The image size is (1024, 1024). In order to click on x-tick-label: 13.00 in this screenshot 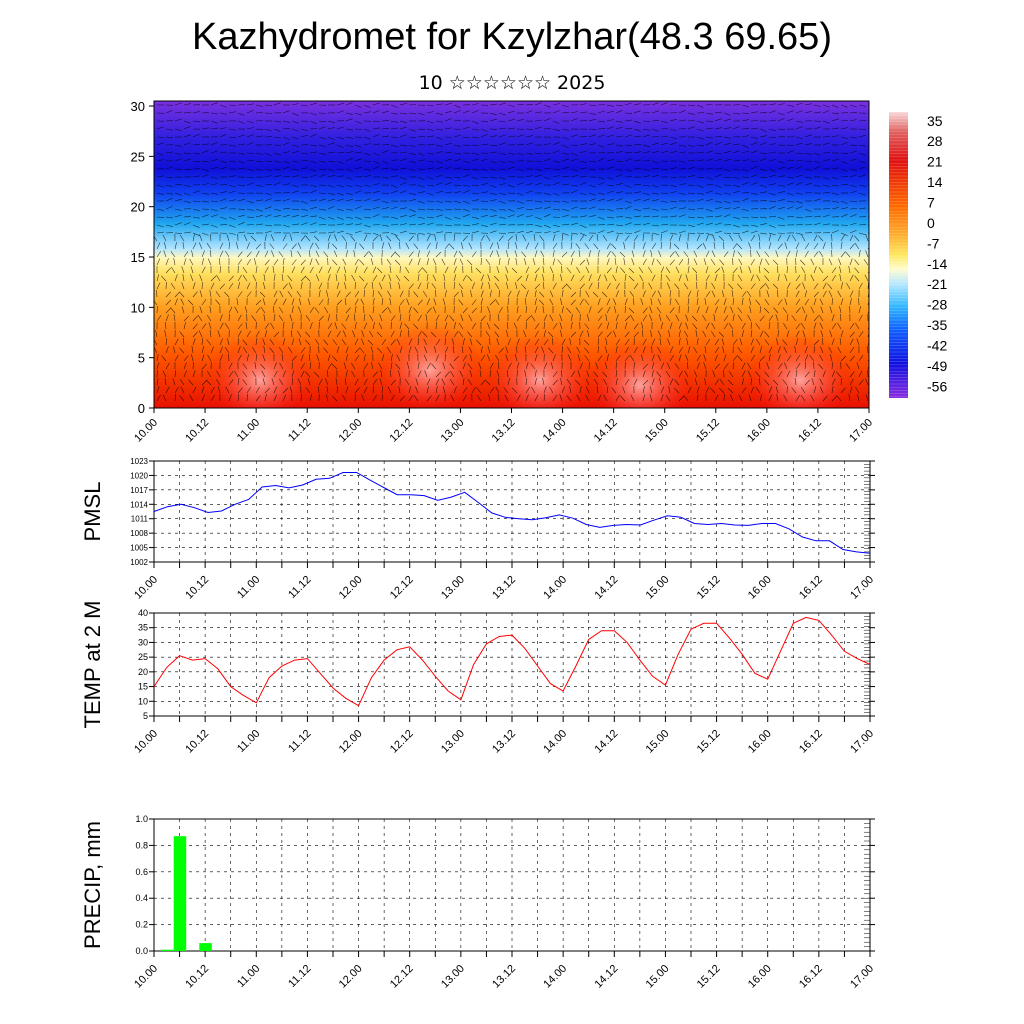, I will do `click(453, 977)`.